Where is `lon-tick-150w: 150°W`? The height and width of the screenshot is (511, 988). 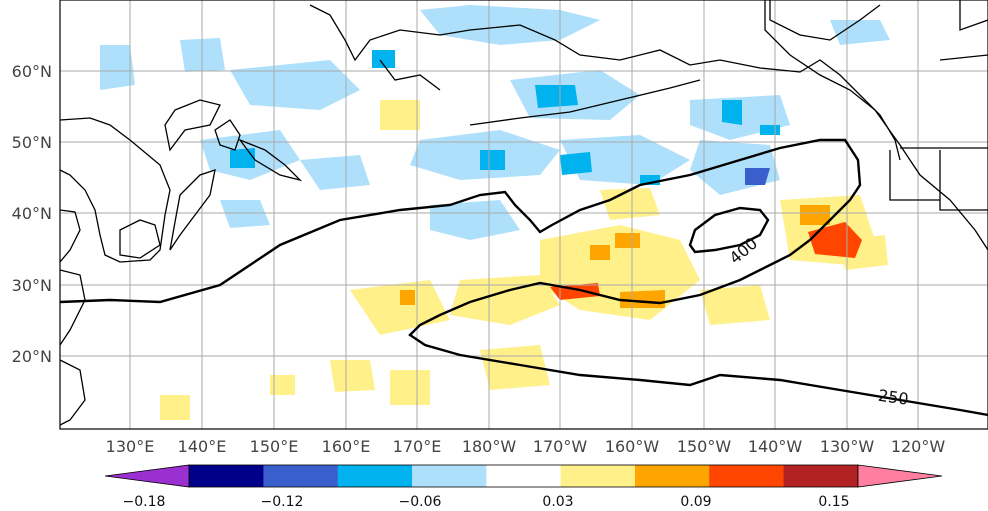 lon-tick-150w: 150°W is located at coordinates (704, 446).